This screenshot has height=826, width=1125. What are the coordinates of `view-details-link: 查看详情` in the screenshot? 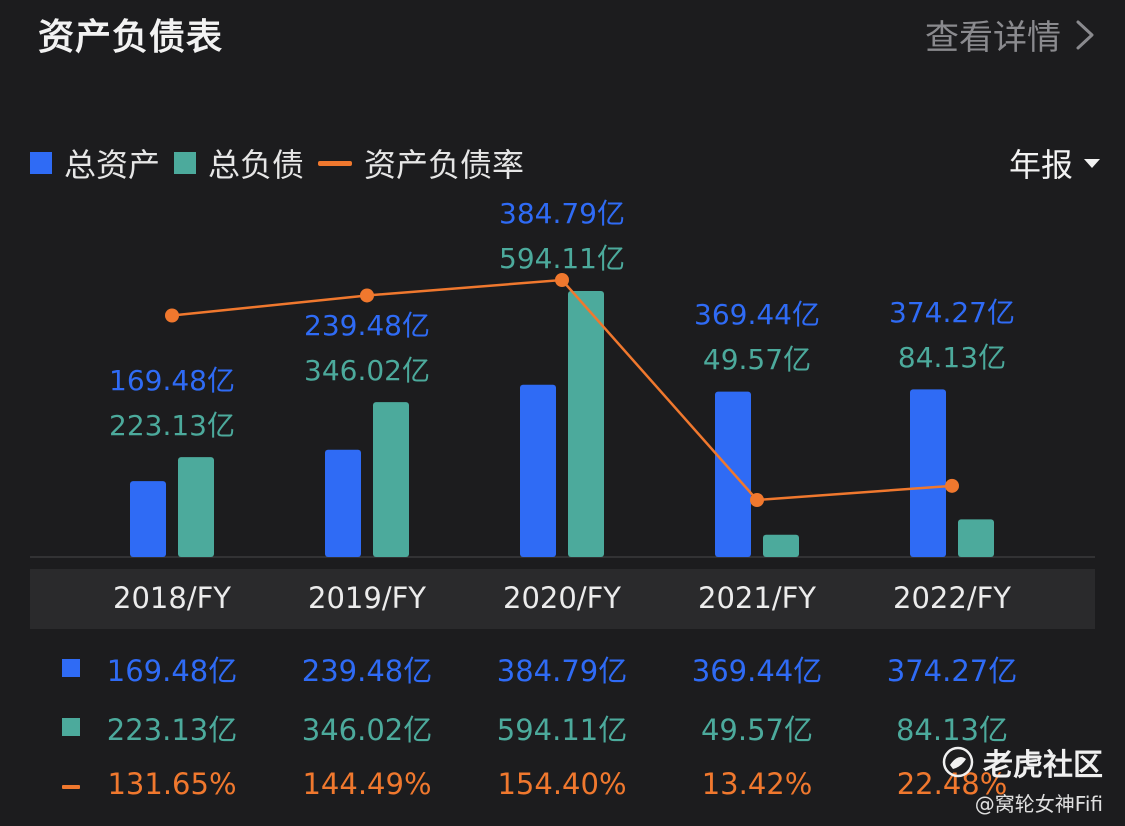 It's located at (1010, 34).